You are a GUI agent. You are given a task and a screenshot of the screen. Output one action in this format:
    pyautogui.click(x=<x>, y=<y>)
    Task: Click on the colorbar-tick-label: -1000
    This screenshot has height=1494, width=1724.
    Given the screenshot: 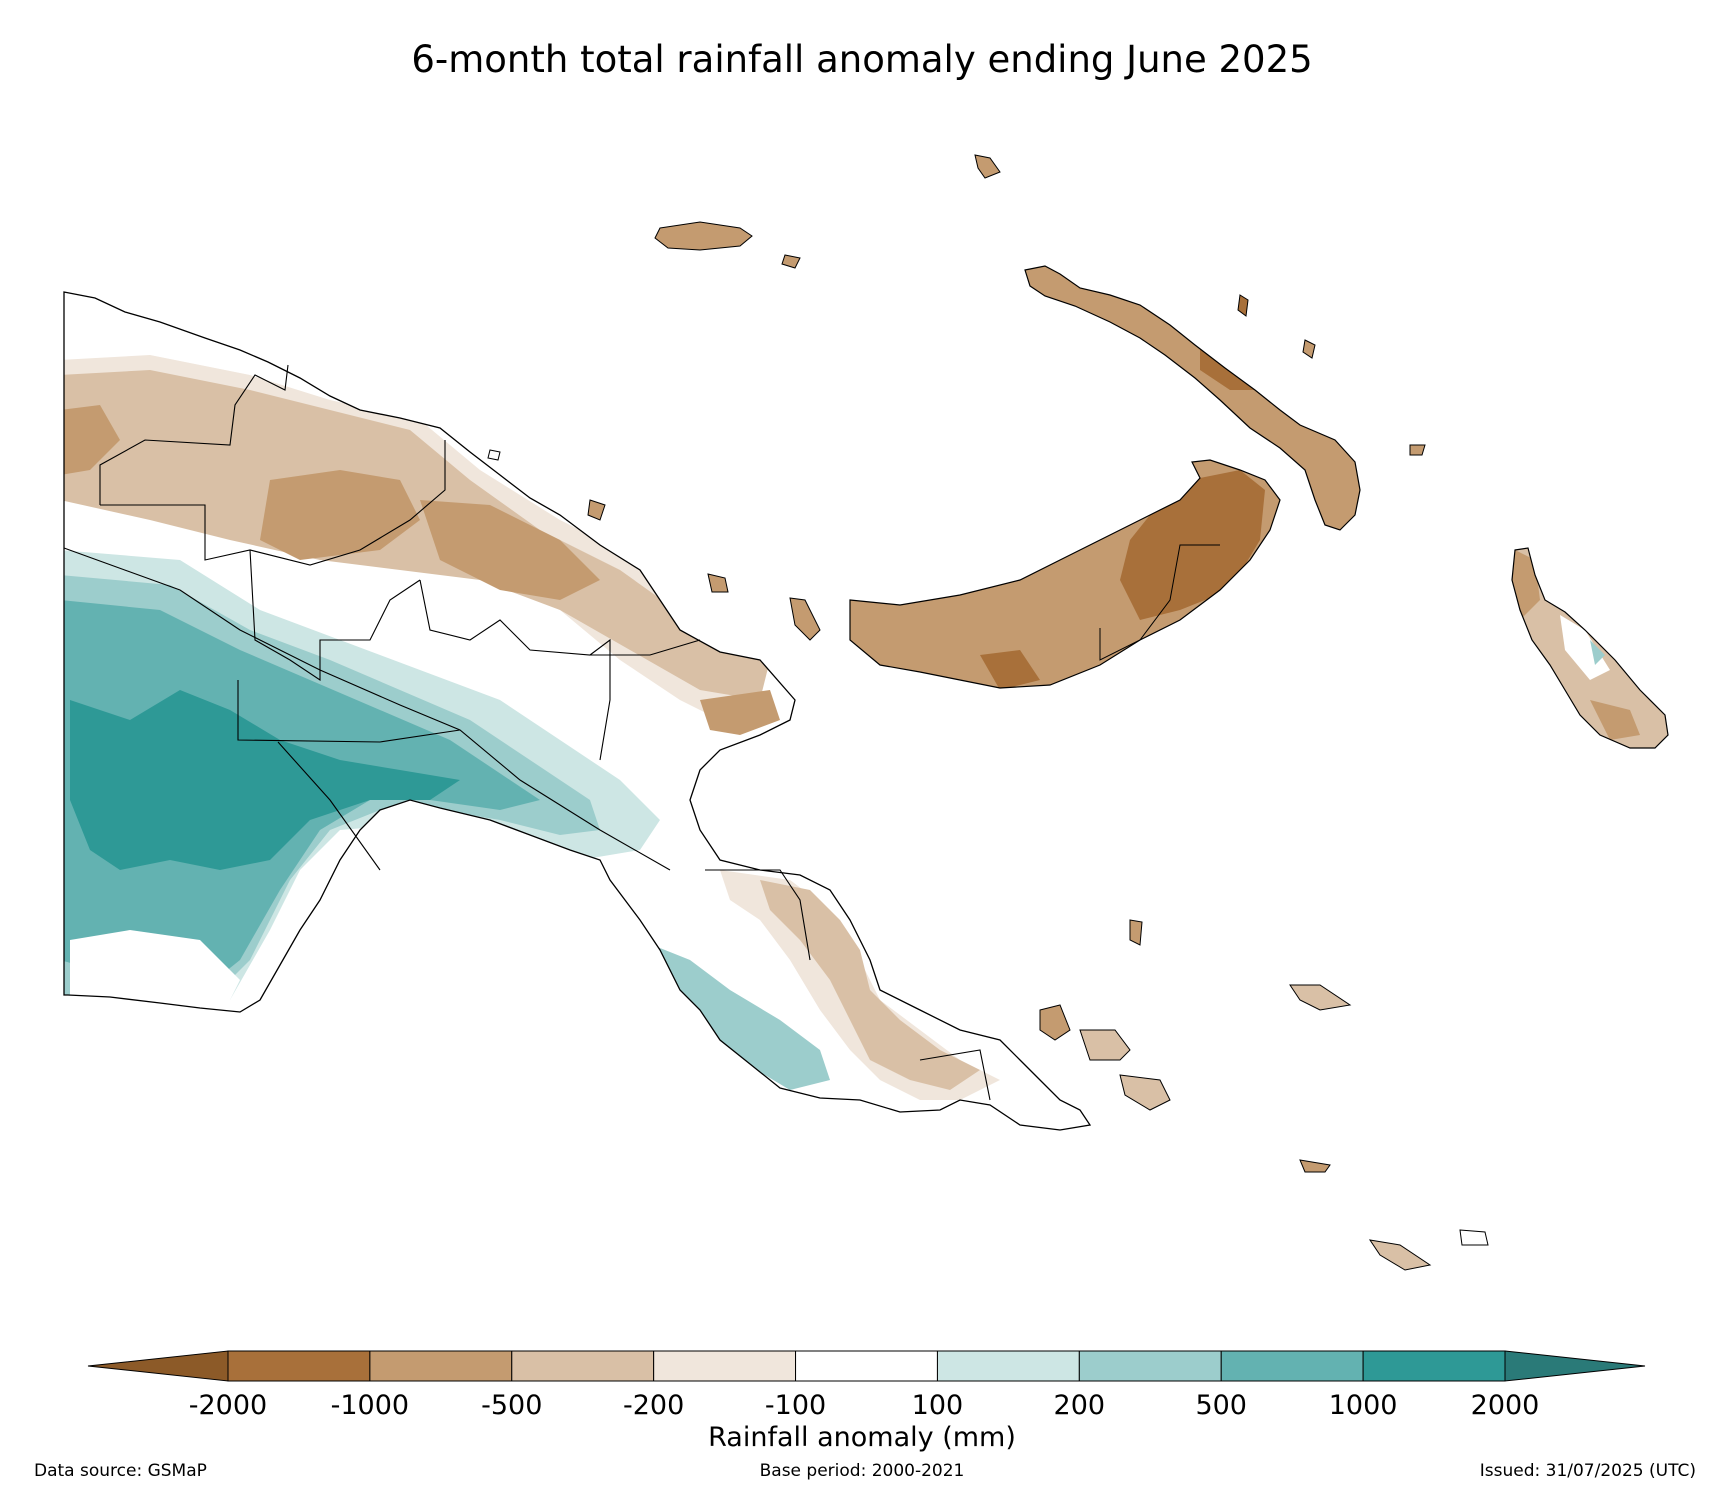 What is the action you would take?
    pyautogui.click(x=370, y=1405)
    